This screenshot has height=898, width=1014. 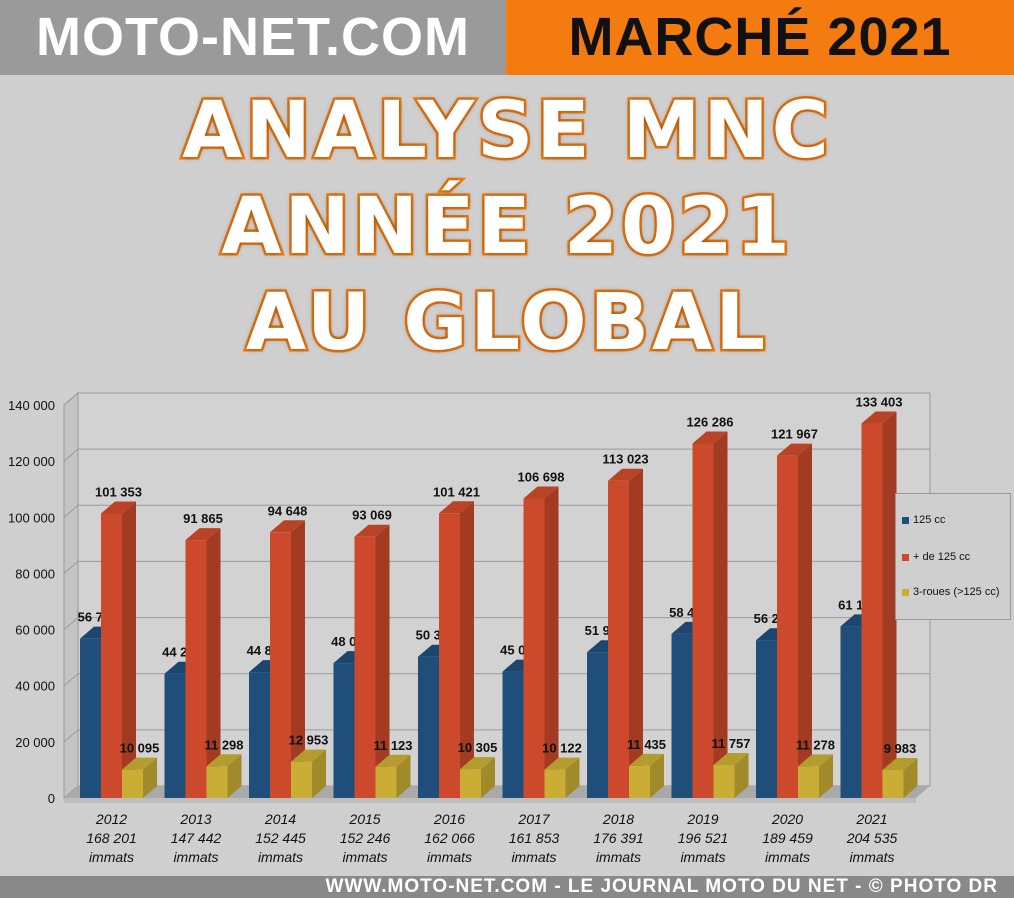 What do you see at coordinates (31, 461) in the screenshot?
I see `y-tick-label: 120 000` at bounding box center [31, 461].